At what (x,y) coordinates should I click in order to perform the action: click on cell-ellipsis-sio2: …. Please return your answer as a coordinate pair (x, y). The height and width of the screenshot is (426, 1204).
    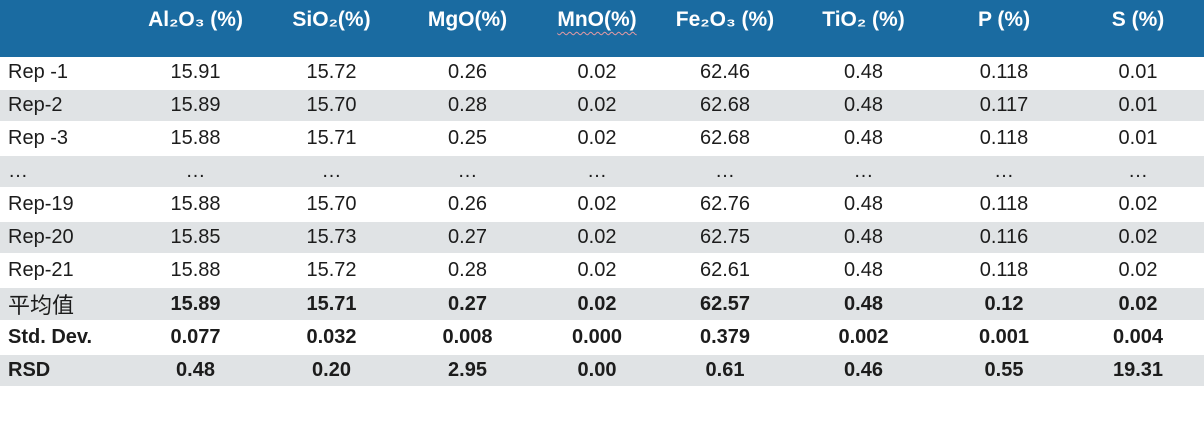
    Looking at the image, I should click on (331, 172).